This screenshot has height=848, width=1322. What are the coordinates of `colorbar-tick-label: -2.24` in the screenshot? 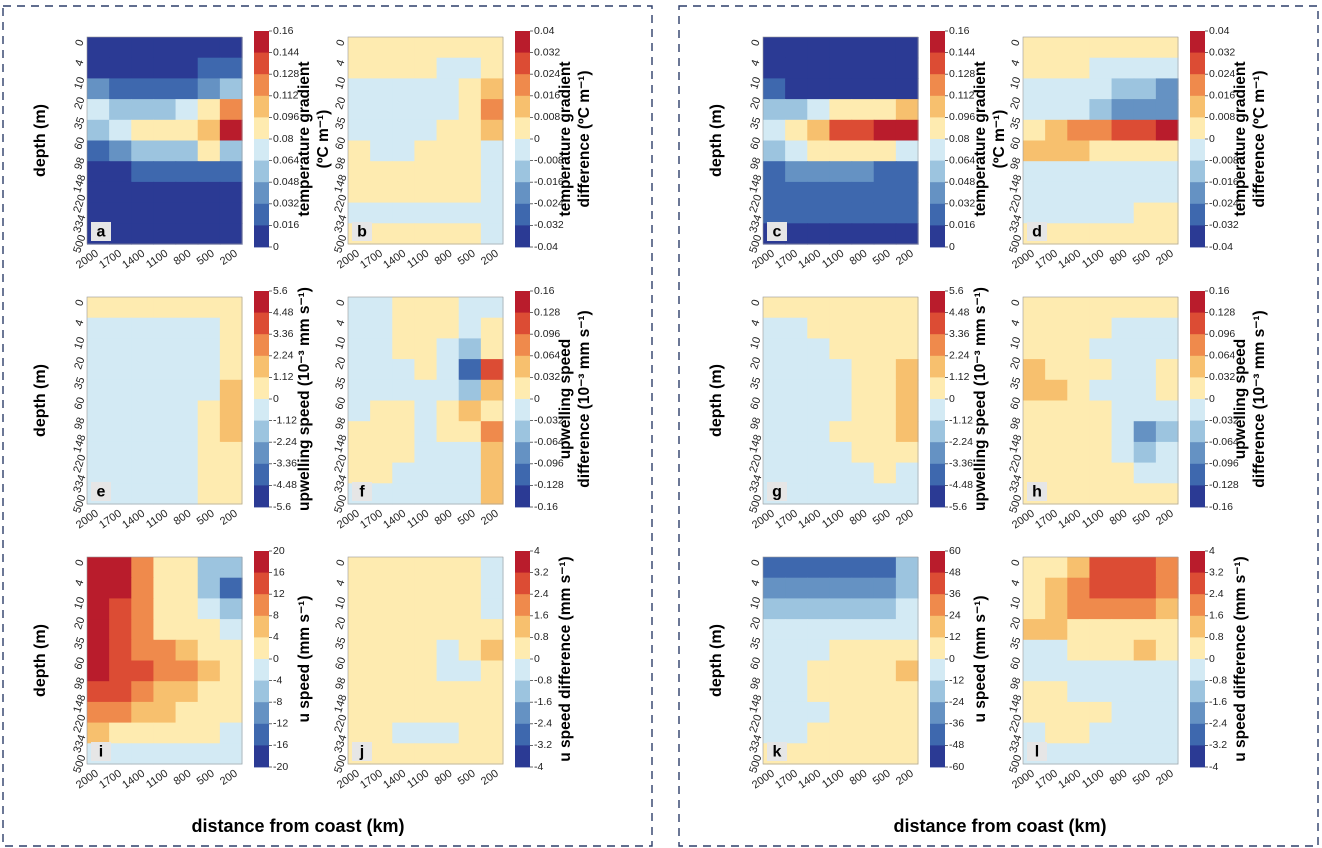 It's located at (285, 442).